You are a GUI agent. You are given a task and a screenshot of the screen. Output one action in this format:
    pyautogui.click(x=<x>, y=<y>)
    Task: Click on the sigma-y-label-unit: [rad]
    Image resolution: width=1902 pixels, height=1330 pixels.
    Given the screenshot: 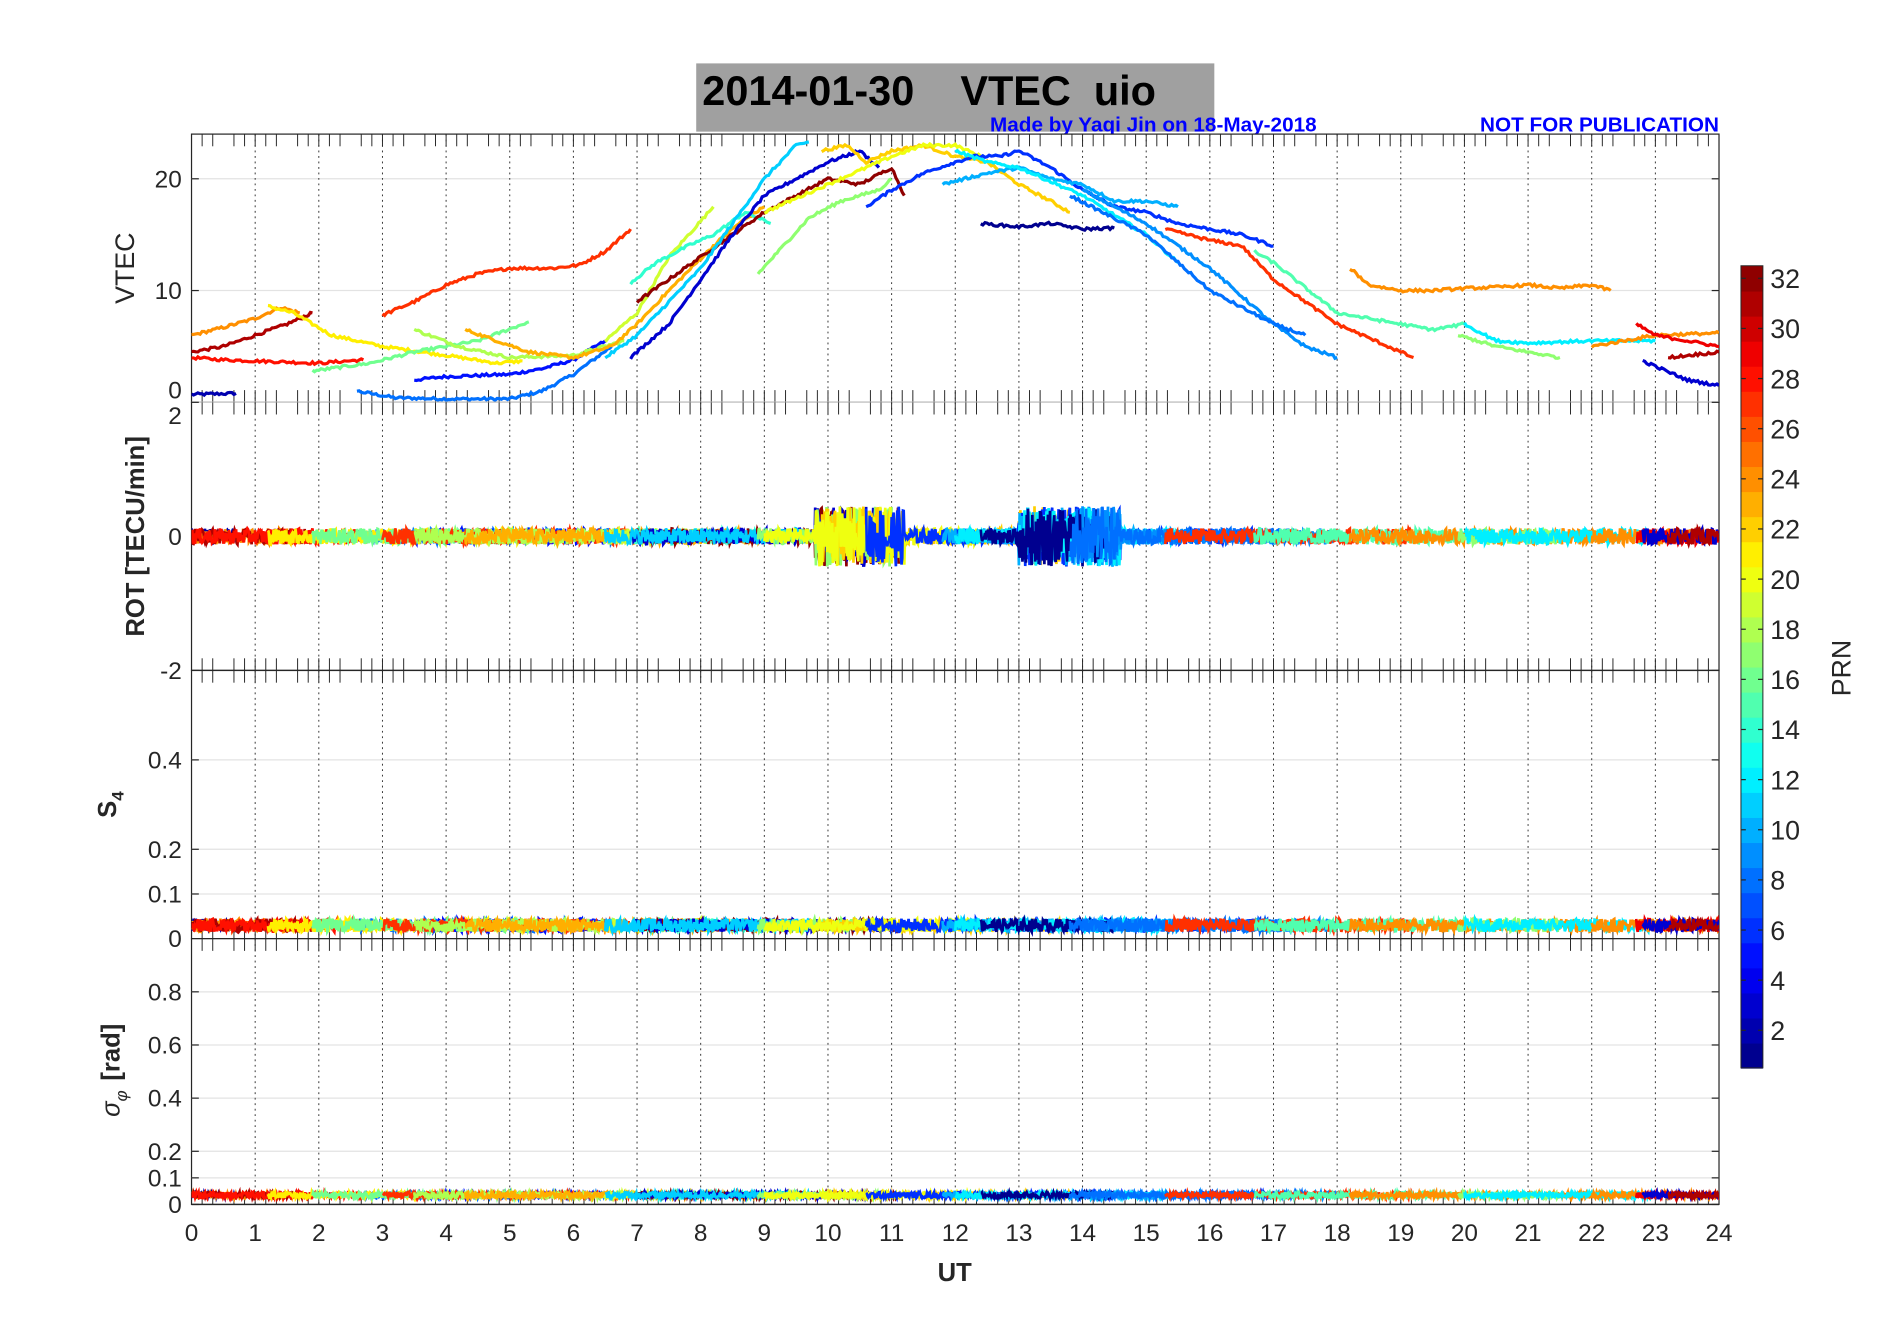 What is the action you would take?
    pyautogui.click(x=112, y=1052)
    